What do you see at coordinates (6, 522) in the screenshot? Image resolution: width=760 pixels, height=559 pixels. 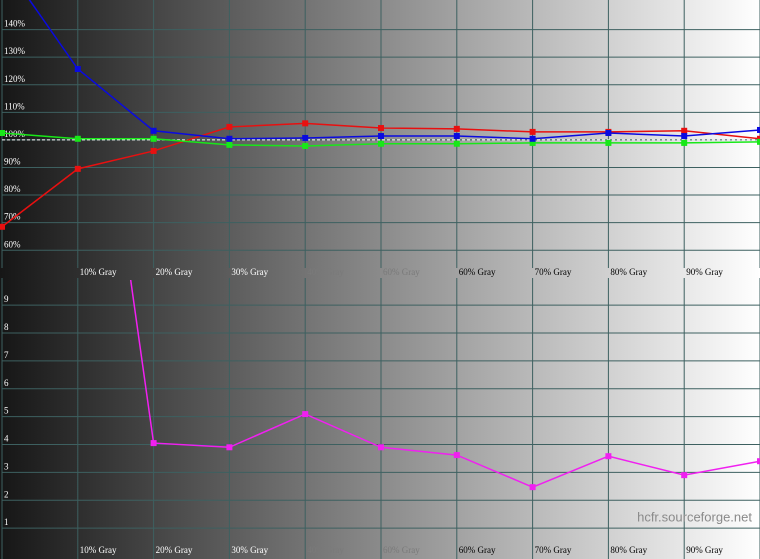 I see `y-tick-label: 1` at bounding box center [6, 522].